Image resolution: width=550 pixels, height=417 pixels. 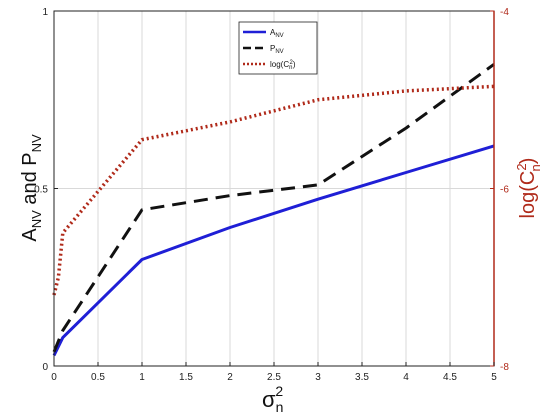 I want to click on x-tick-label: 1, so click(x=142, y=377).